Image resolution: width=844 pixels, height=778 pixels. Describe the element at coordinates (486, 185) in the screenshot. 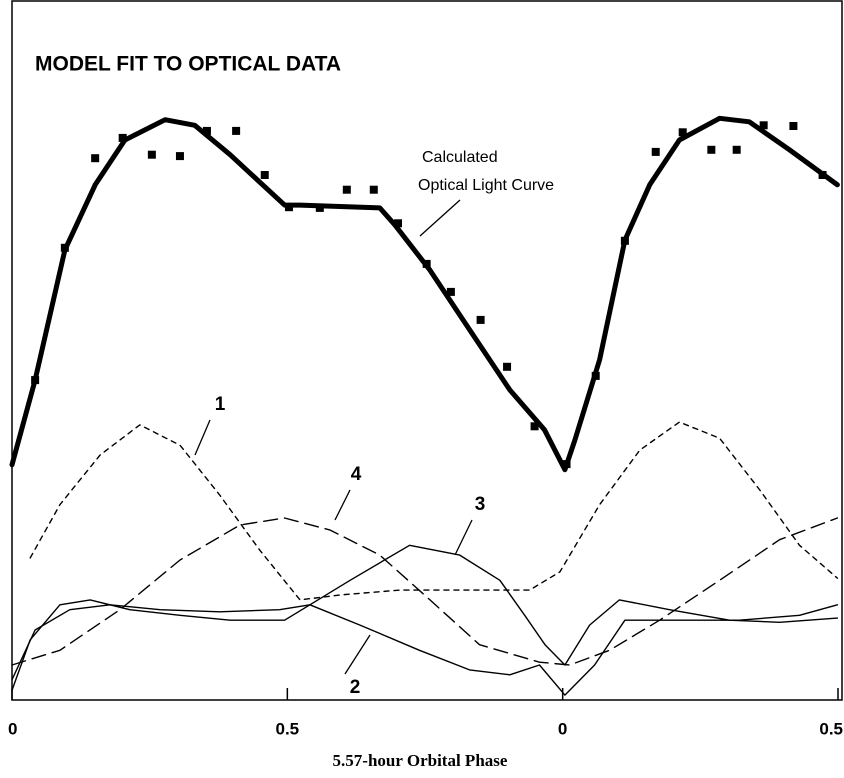

I see `annotation: Optical Light Curve` at that location.